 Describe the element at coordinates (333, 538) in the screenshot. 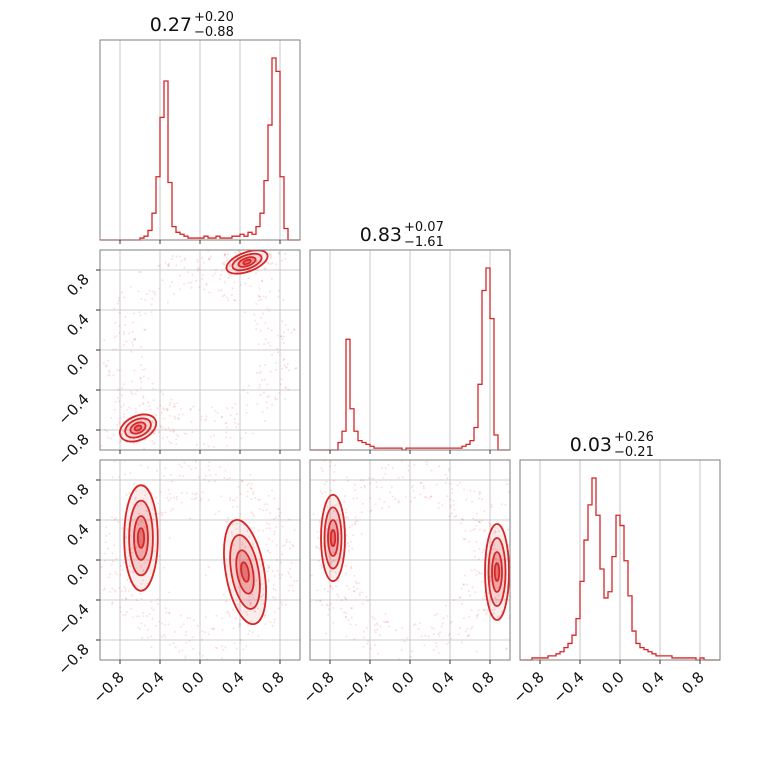

I see `contour-level` at that location.